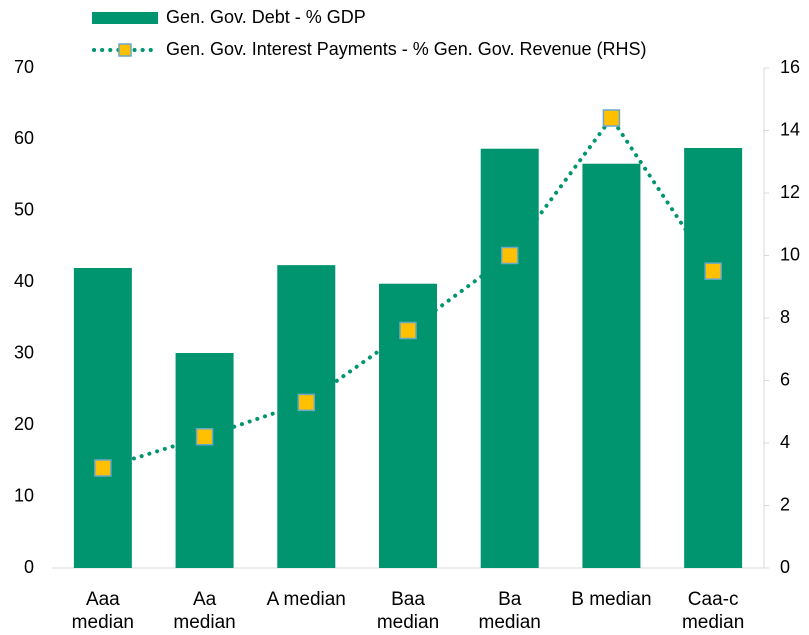 This screenshot has height=635, width=809. What do you see at coordinates (306, 599) in the screenshot?
I see `x-tick-label: A median` at bounding box center [306, 599].